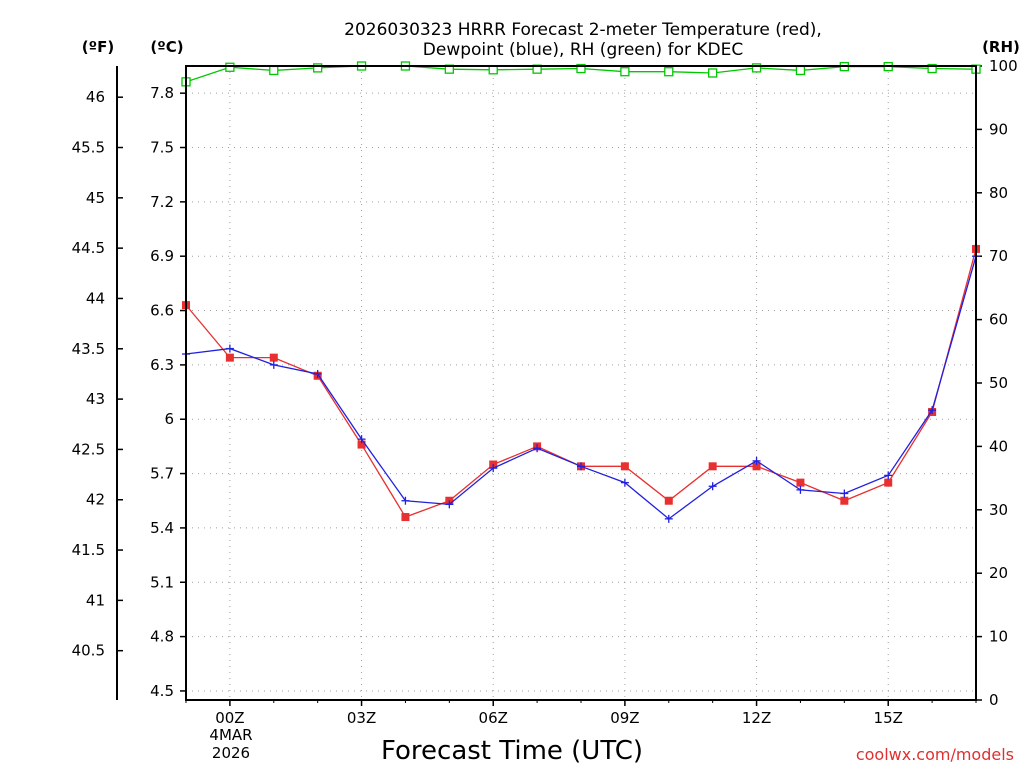 The width and height of the screenshot is (1024, 768). What do you see at coordinates (998, 320) in the screenshot?
I see `rh-tick-label: 60` at bounding box center [998, 320].